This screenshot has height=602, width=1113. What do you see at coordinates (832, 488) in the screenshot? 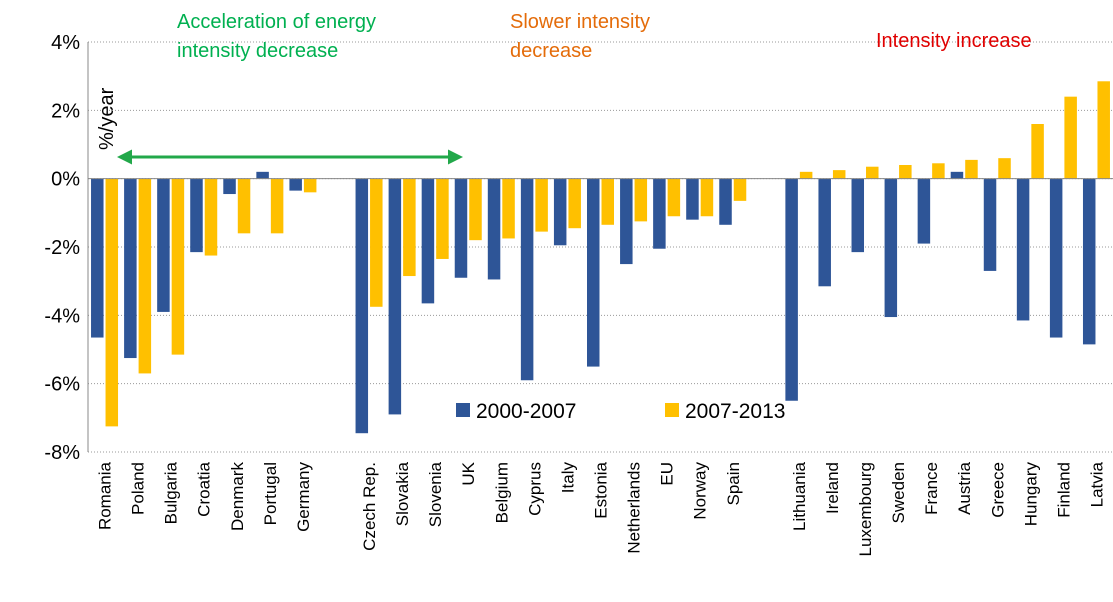
I see `x-tick-label: Ireland` at bounding box center [832, 488].